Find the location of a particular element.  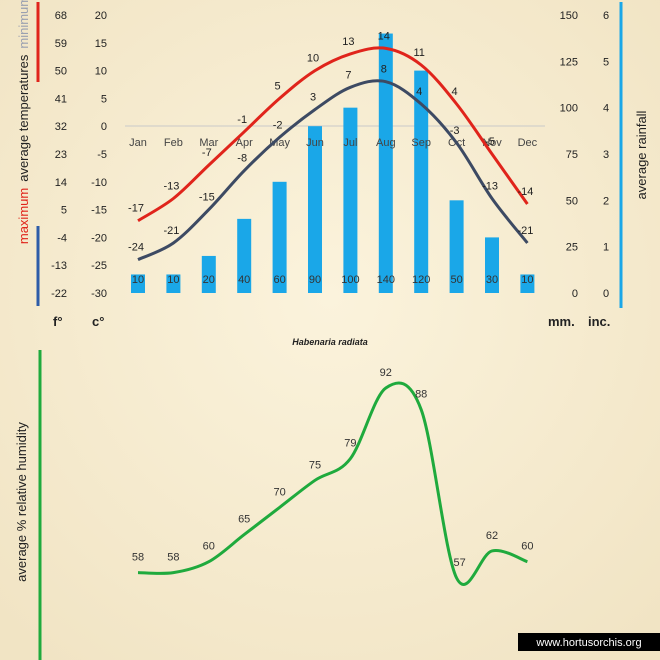

avg-temp-label: average temperatures is located at coordinates (23, 118).